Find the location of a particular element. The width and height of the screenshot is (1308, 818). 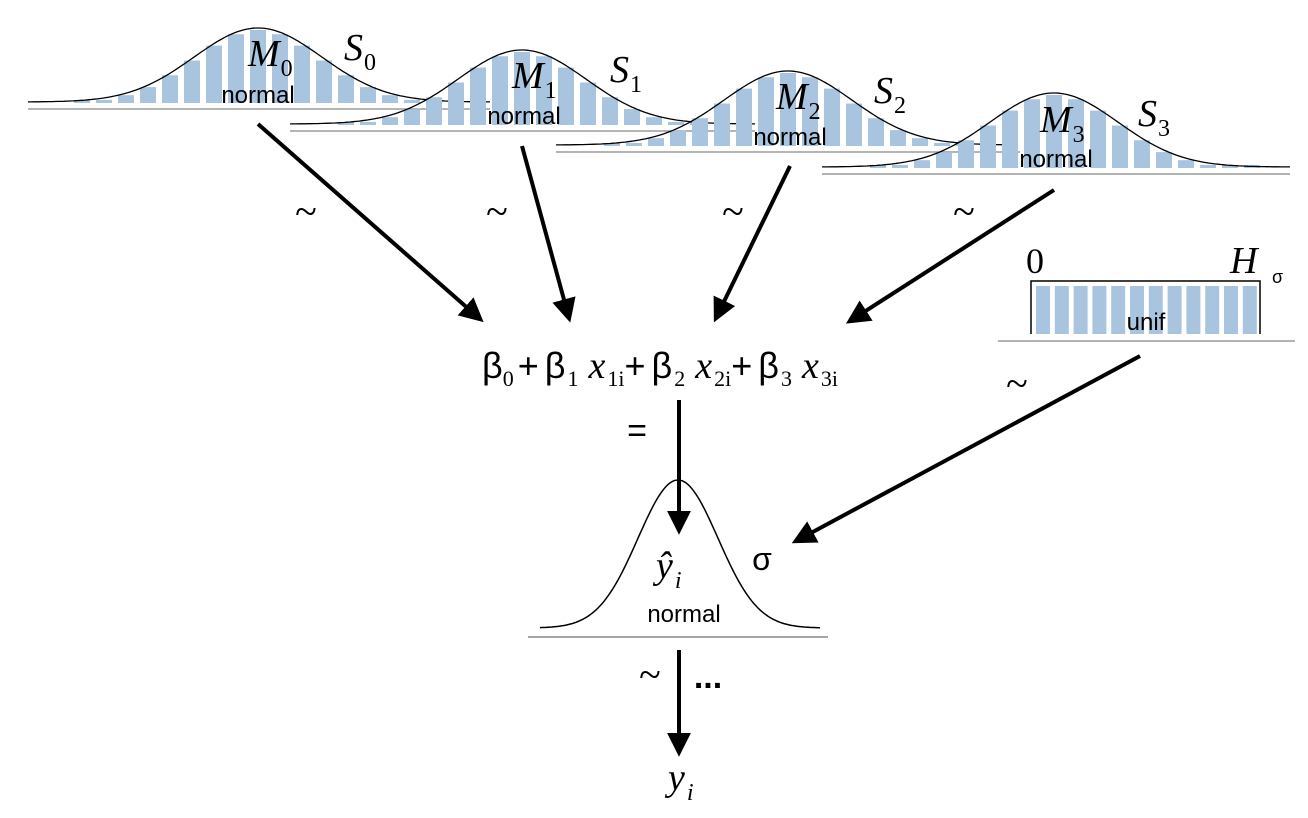

x-1-sub: 1i is located at coordinates (615, 378).